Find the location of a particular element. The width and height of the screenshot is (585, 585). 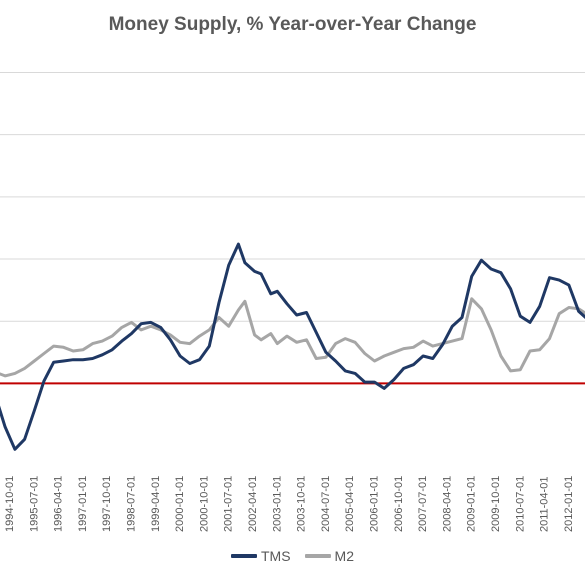

chart-title: Money Supply, % Year-over-Year Change is located at coordinates (292, 24).